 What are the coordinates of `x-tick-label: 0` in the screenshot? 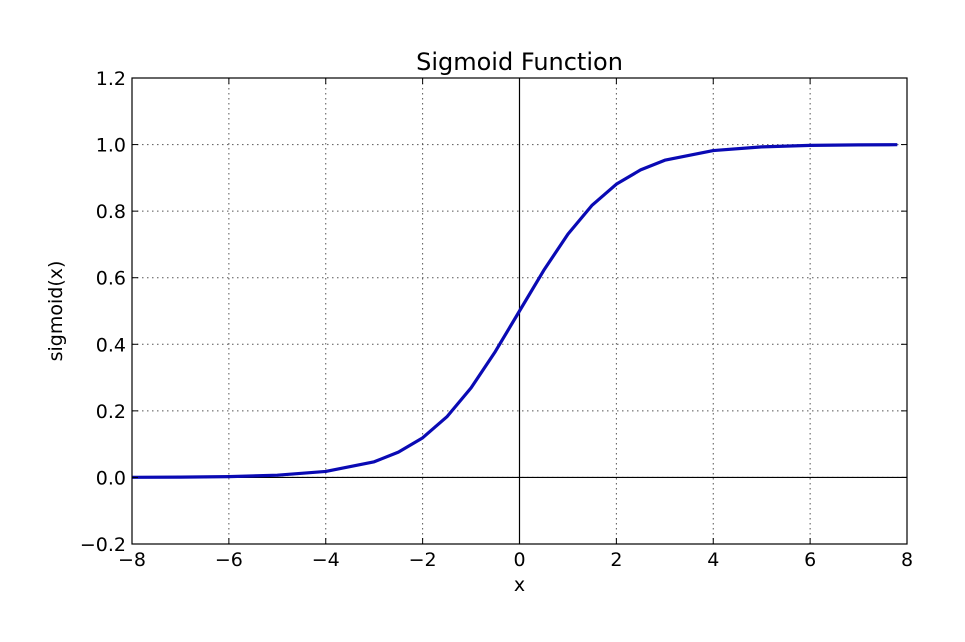 It's located at (519, 560).